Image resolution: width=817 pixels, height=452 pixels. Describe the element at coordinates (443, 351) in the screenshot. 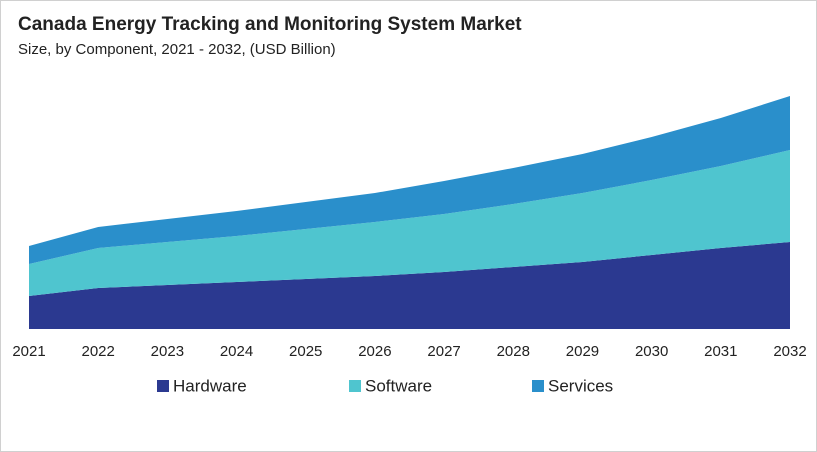

I see `x-tick-label: 2027` at that location.